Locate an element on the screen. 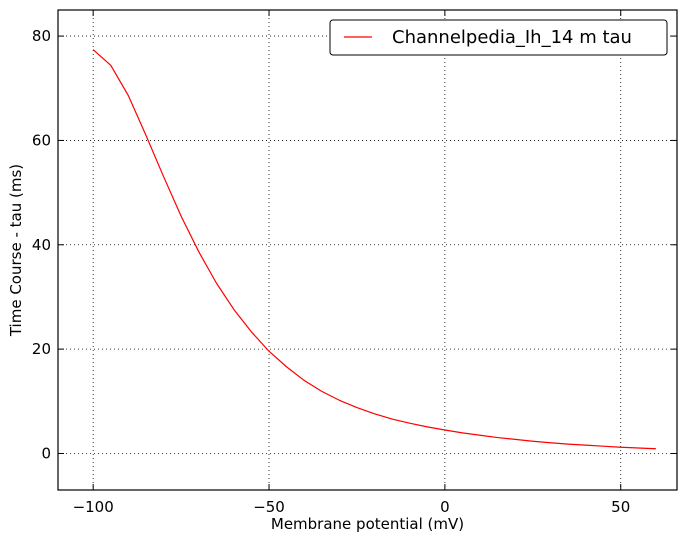 Image resolution: width=686 pixels, height=542 pixels. y-tick-label: 80 is located at coordinates (41, 36).